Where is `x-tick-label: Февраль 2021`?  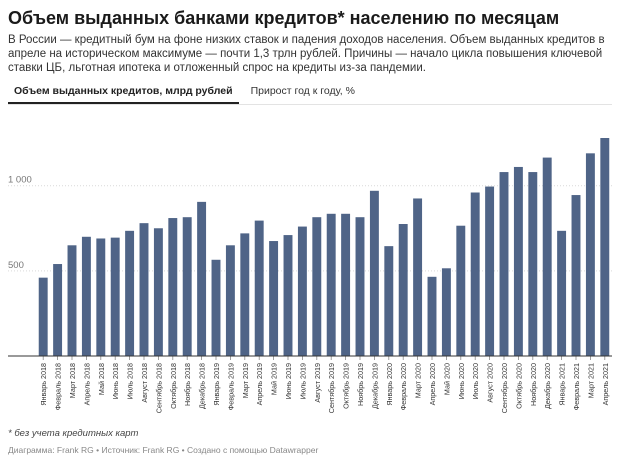
x-tick-label: Февраль 2021 is located at coordinates (576, 386).